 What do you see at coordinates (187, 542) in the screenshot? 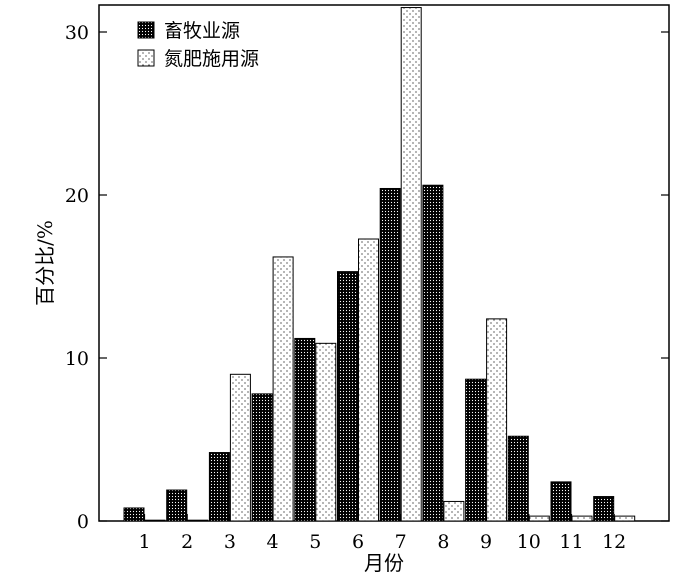
I see `x-tick-label: 2` at bounding box center [187, 542].